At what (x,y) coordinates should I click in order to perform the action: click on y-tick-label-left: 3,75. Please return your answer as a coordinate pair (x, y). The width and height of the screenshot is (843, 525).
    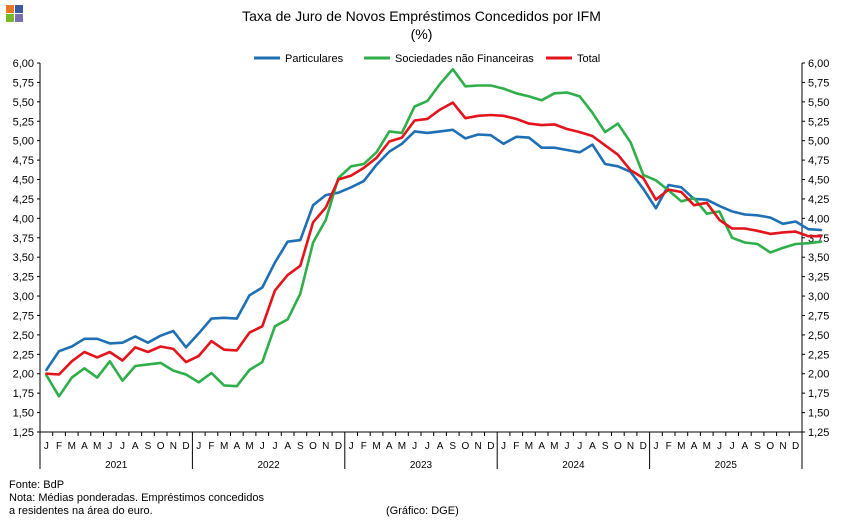
    Looking at the image, I should click on (23, 239).